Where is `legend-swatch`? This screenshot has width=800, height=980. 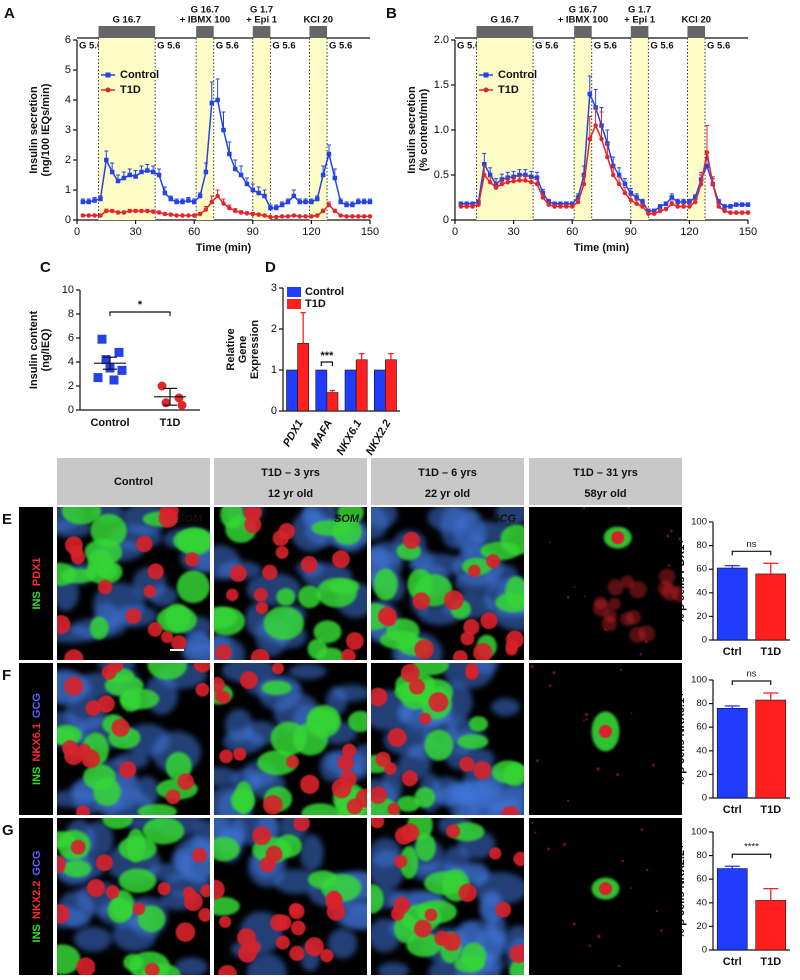
legend-swatch is located at coordinates (294, 304).